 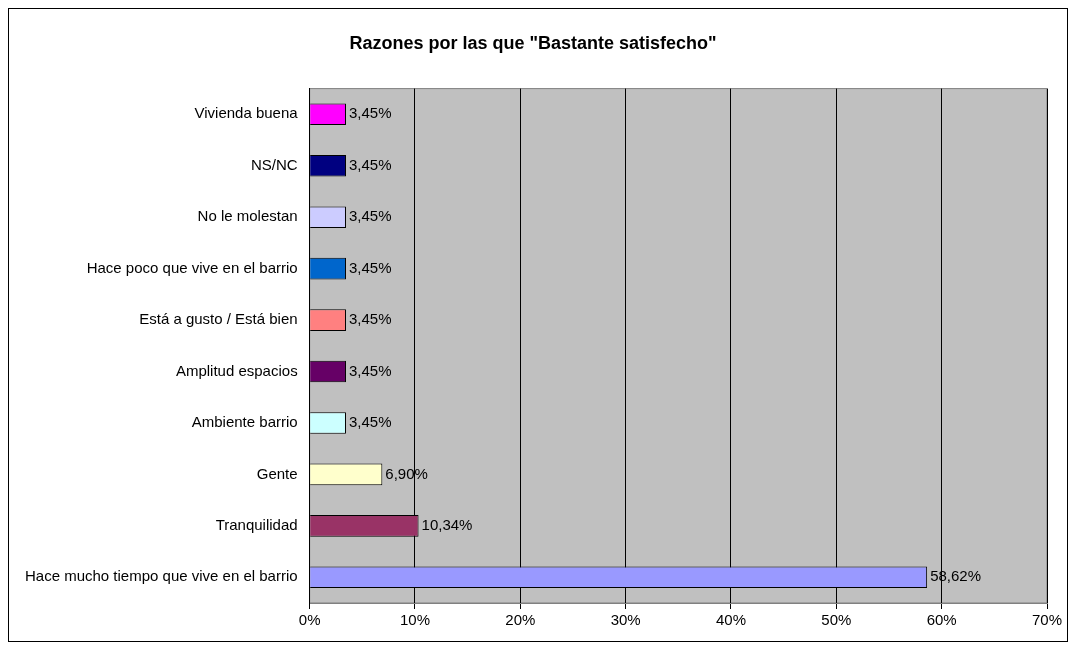 I want to click on chart-title: Razones por las que "Bastante satisfecho", so click(x=533, y=42).